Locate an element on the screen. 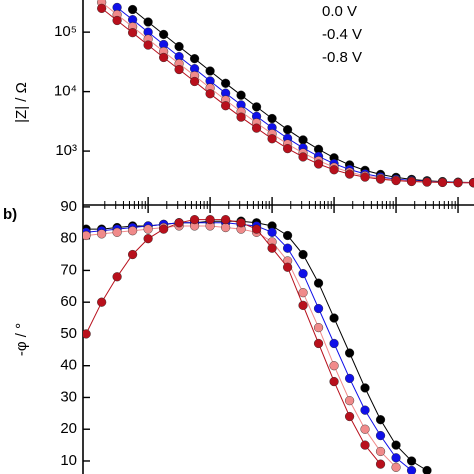 This screenshot has height=474, width=474. y-tick-label: 40 is located at coordinates (68, 365).